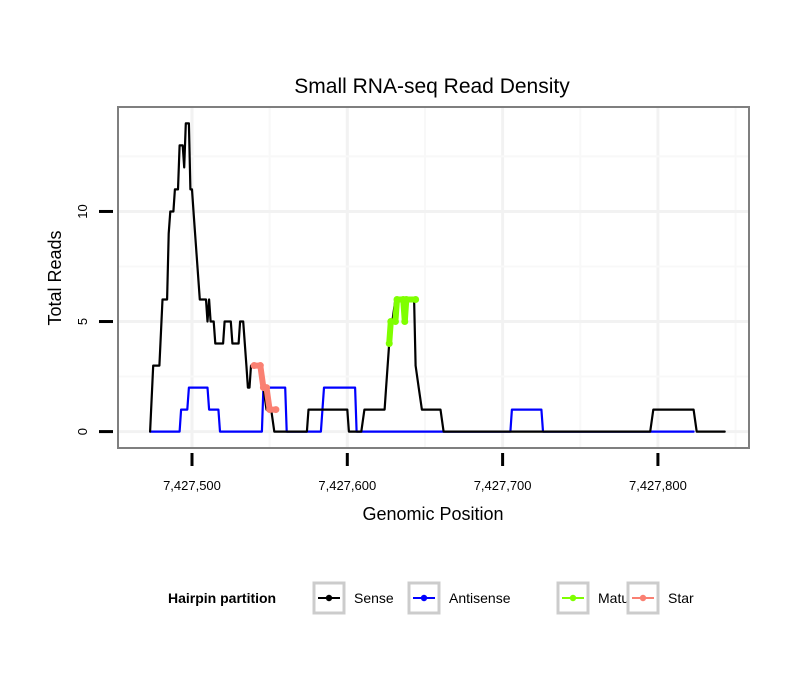 The width and height of the screenshot is (810, 690). What do you see at coordinates (55, 277) in the screenshot?
I see `y-axis-title: Total Reads` at bounding box center [55, 277].